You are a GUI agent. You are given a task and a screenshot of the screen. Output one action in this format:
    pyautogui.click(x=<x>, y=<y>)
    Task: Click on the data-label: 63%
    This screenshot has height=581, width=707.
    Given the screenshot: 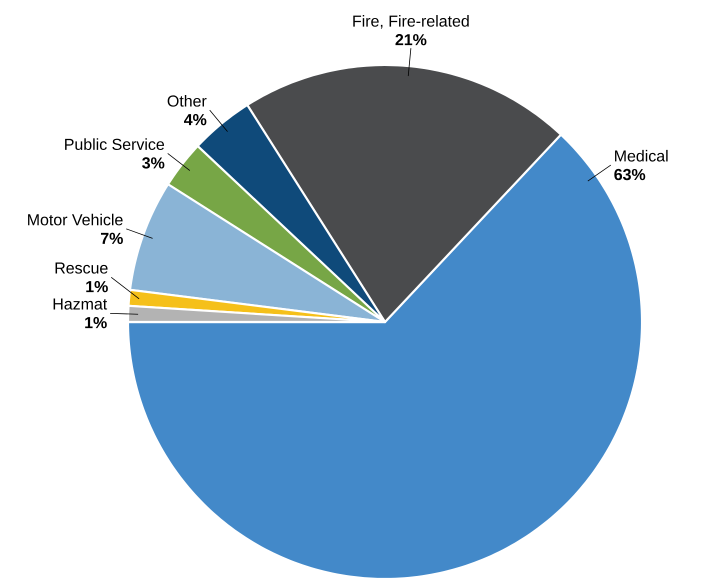 What is the action you would take?
    pyautogui.click(x=630, y=174)
    